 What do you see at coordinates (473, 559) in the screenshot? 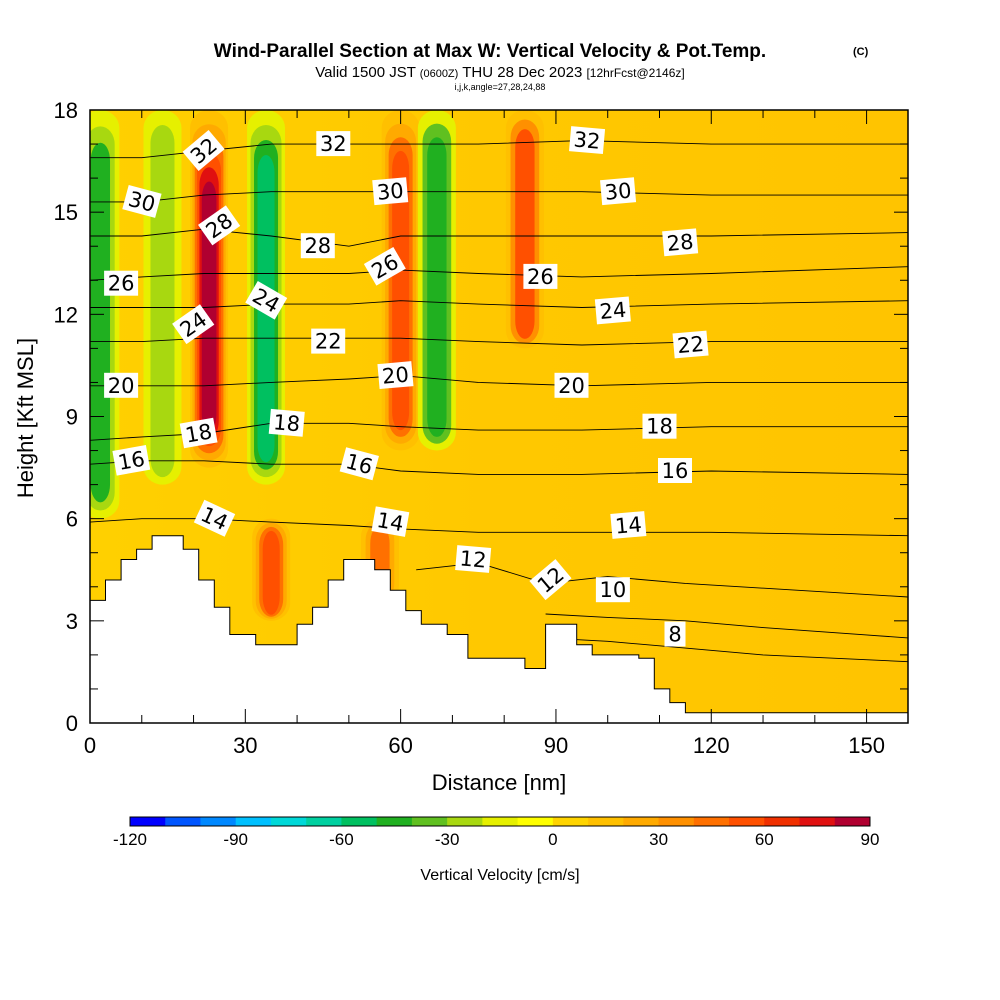
I see `contour-label-29: 12` at bounding box center [473, 559].